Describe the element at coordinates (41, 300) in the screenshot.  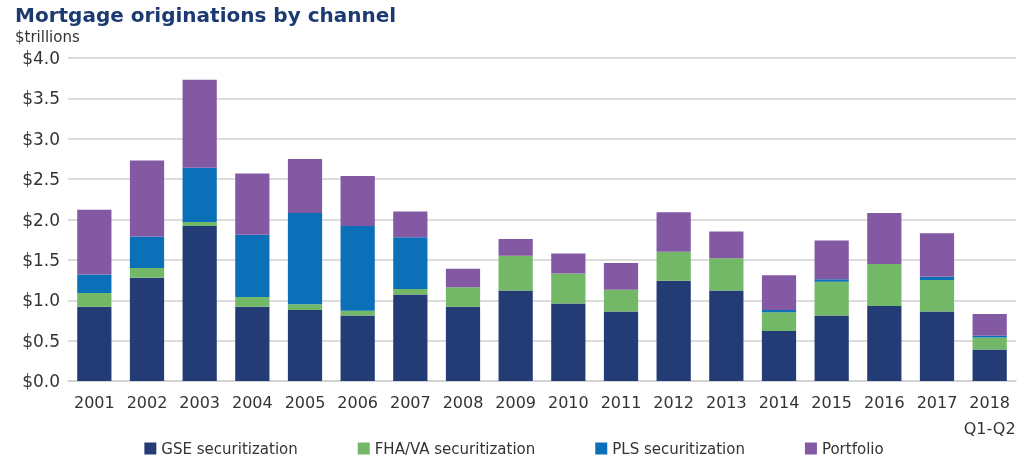
I see `y-tick-label: $1.0` at that location.